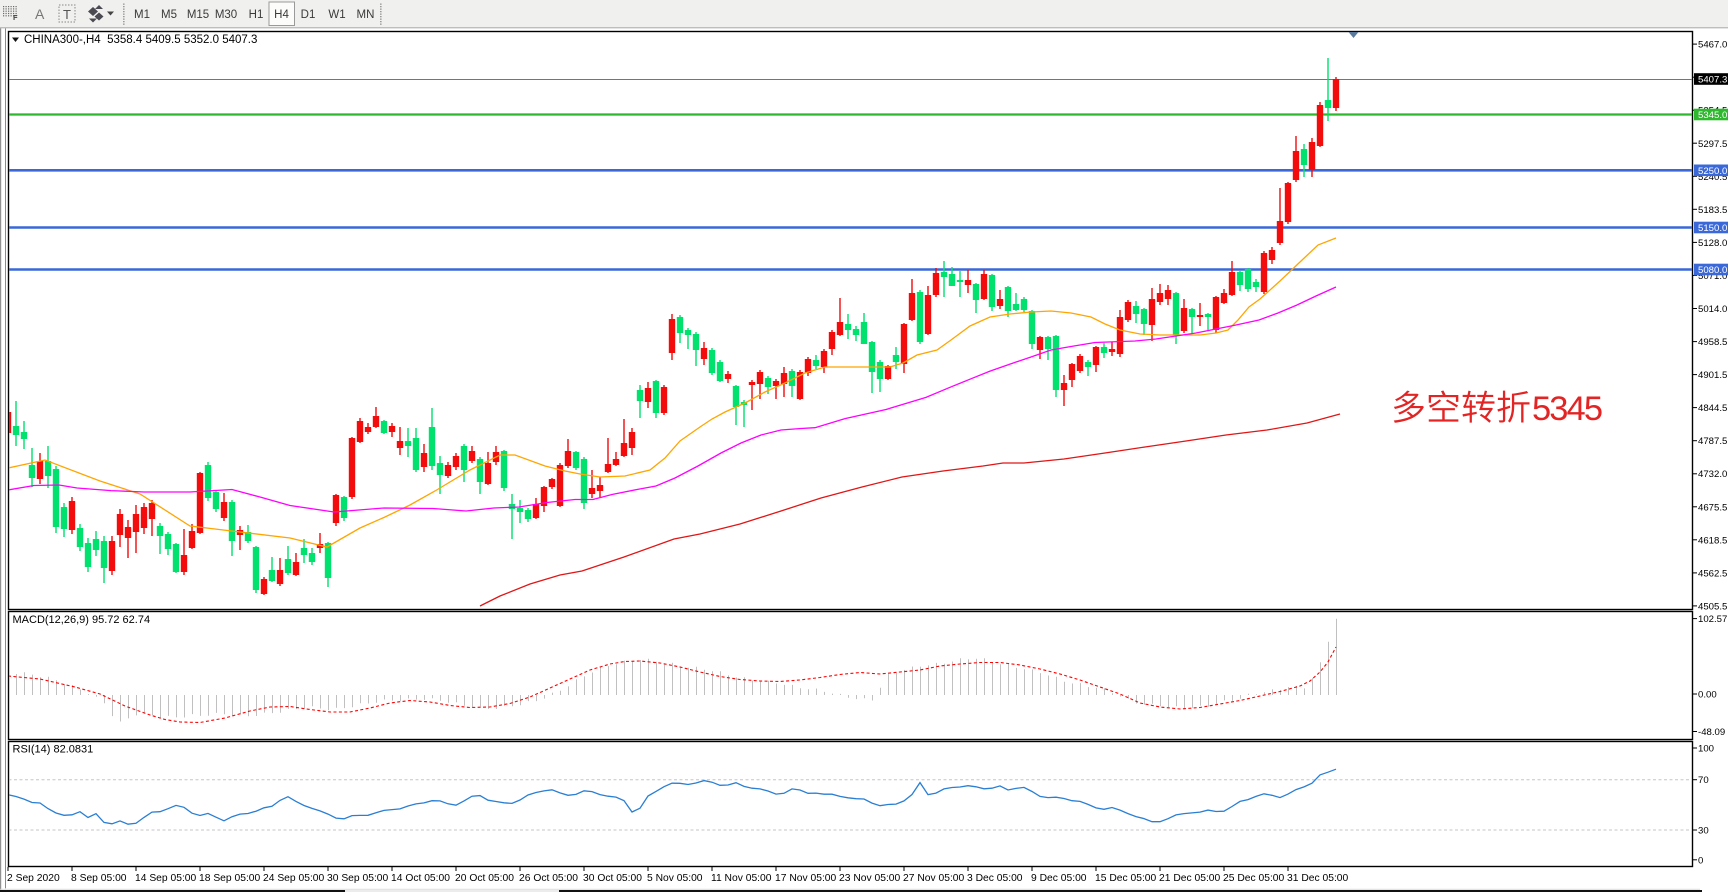  Describe the element at coordinates (1712, 606) in the screenshot. I see `svg-text: 4505.5` at that location.